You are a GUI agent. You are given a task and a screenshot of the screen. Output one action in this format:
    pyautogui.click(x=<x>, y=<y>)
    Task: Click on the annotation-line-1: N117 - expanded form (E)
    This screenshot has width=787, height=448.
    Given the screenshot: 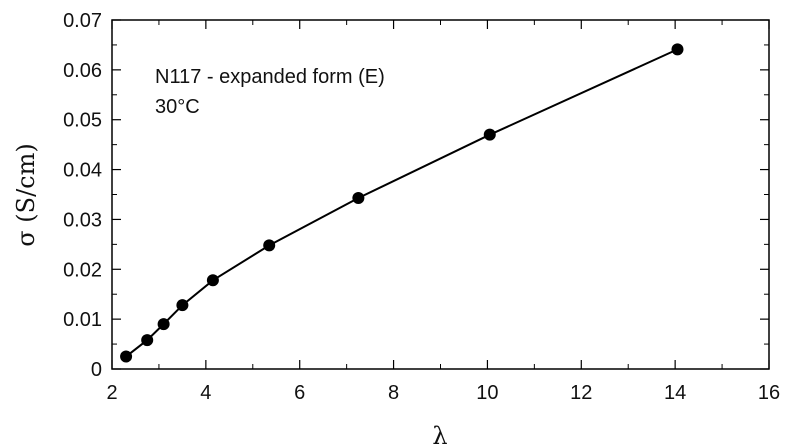 What is the action you would take?
    pyautogui.click(x=270, y=77)
    